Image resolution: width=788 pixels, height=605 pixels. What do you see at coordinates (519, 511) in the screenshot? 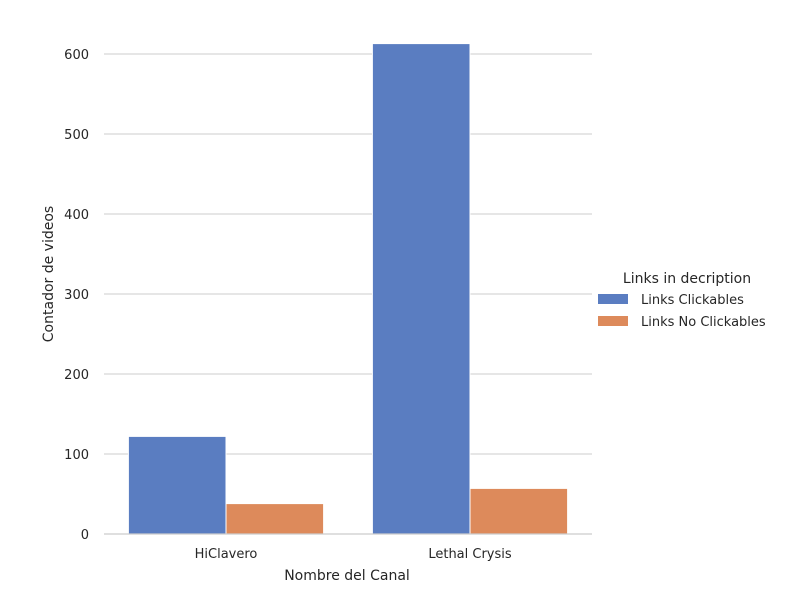
I see `bar-lethal-crysis-links-no-clickables` at bounding box center [519, 511].